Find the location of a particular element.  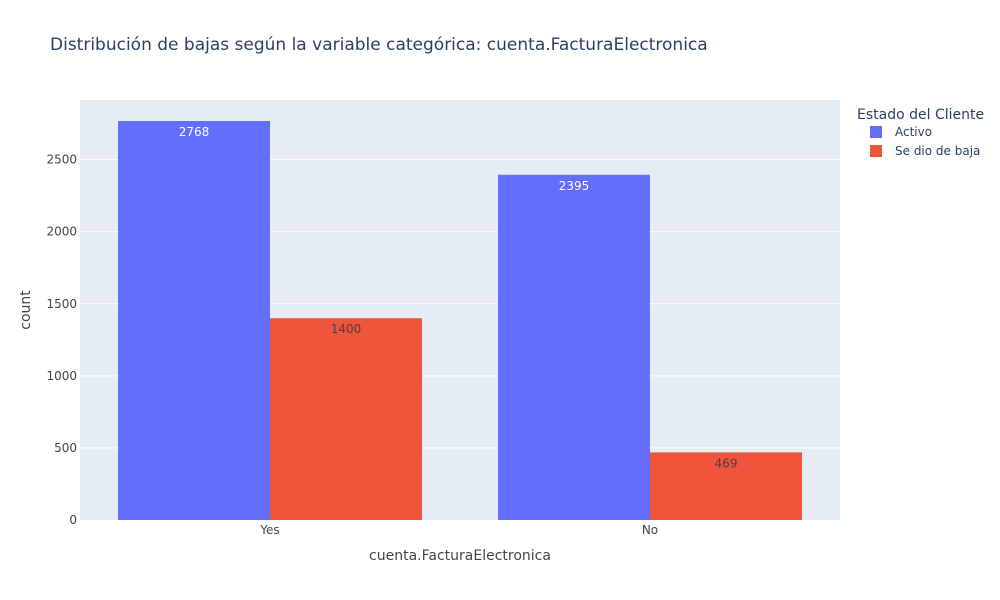

x-axis-title: cuenta.FacturaElectronica is located at coordinates (460, 556).